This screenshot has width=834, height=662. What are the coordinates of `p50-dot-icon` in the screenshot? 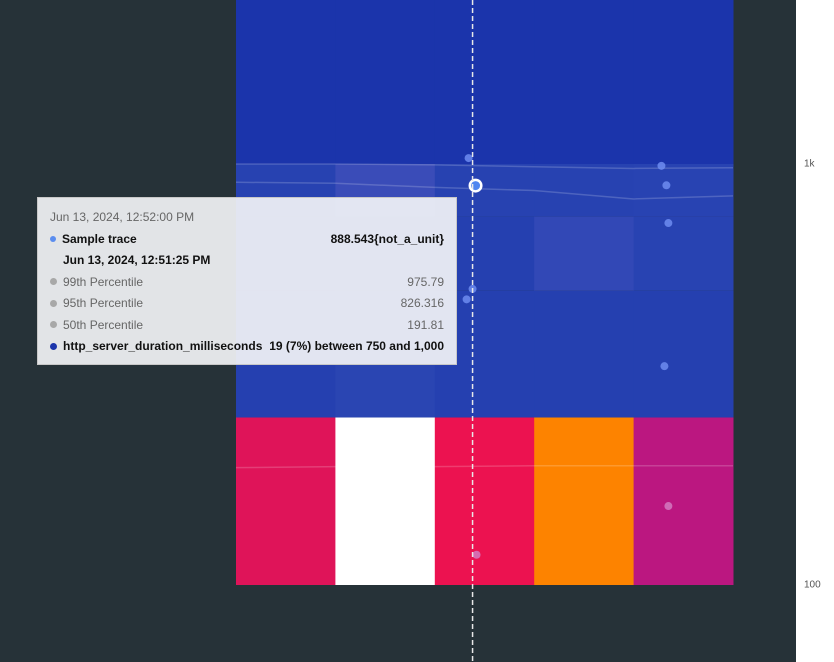 It's located at (53, 325).